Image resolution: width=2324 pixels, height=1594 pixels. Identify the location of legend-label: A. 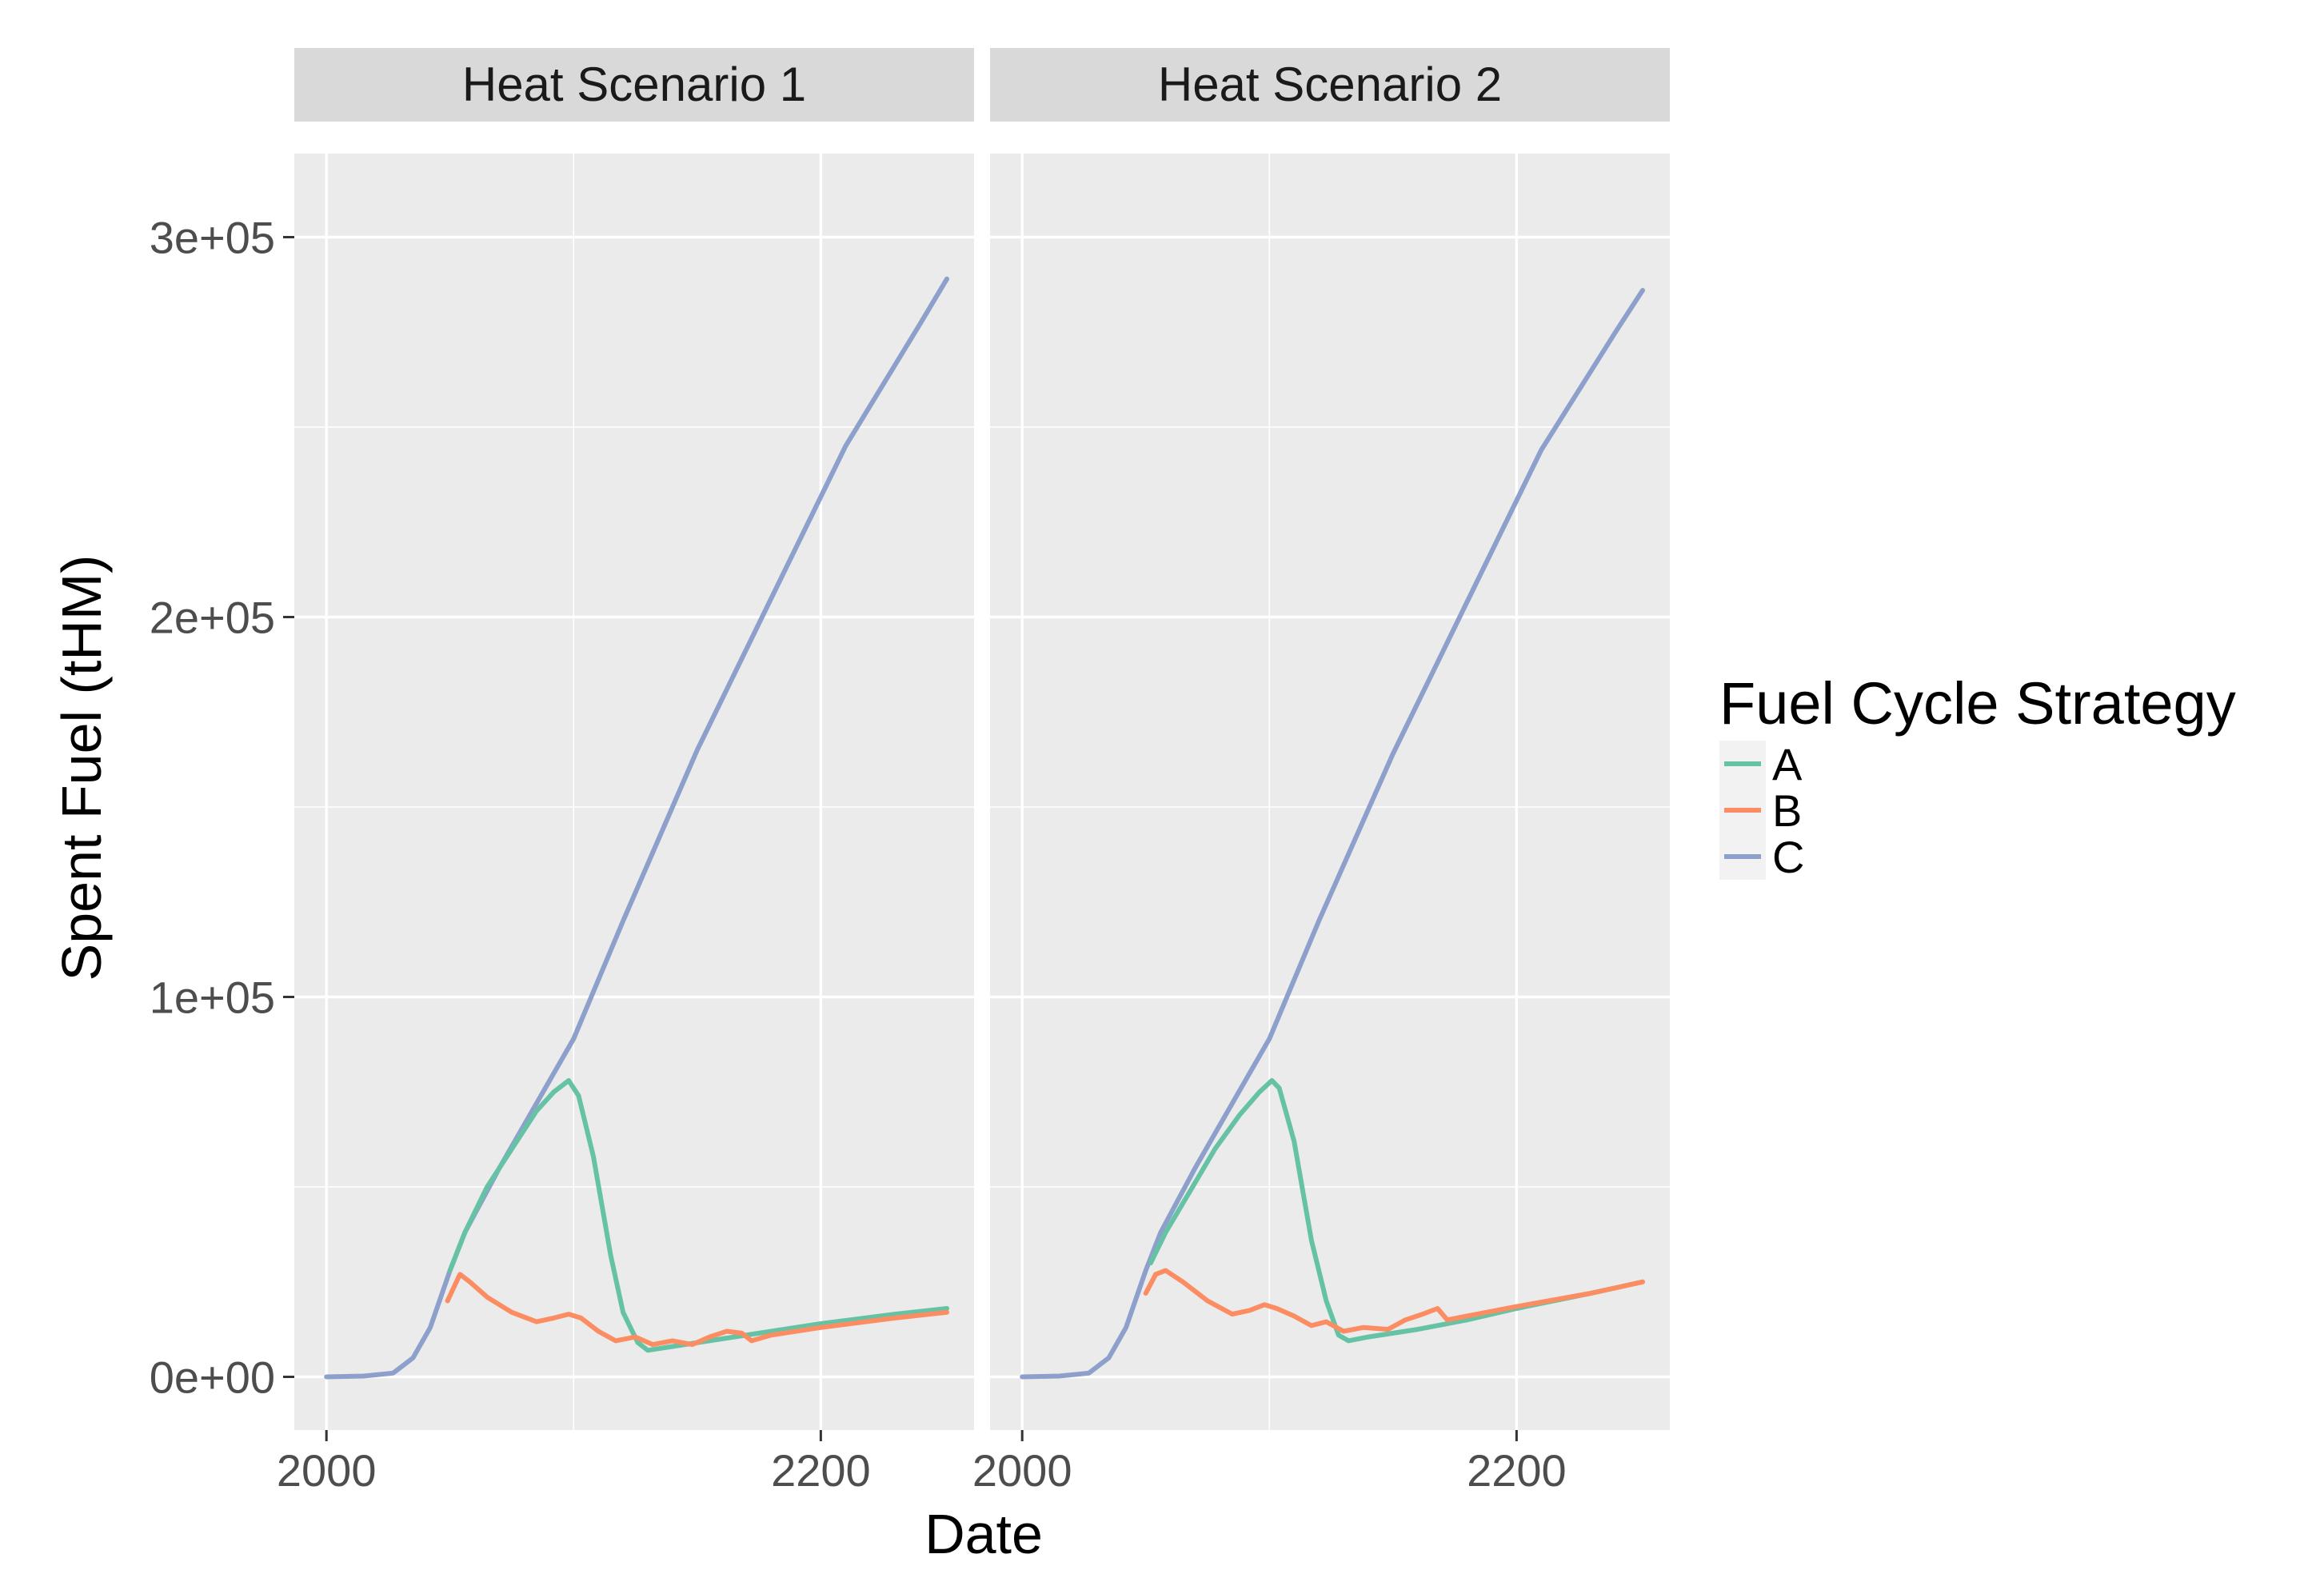
(1787, 764).